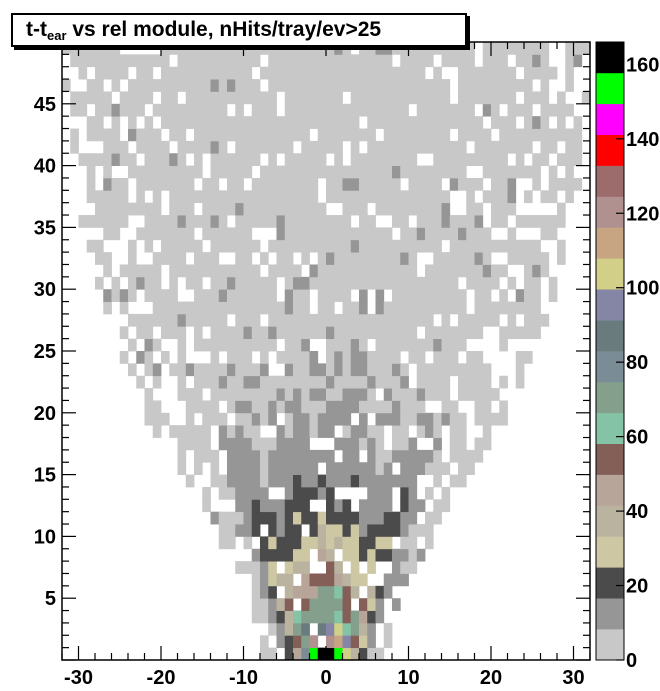  What do you see at coordinates (408, 678) in the screenshot?
I see `x-tick-label: 10` at bounding box center [408, 678].